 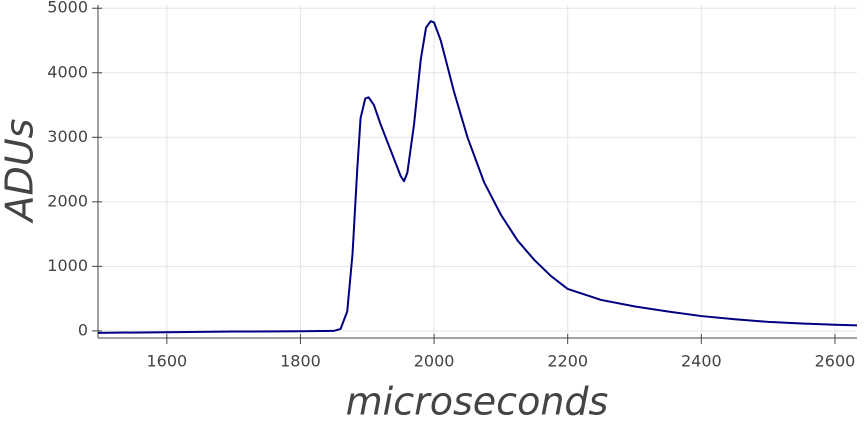 I want to click on y-tick-label: 5000, so click(x=67, y=8).